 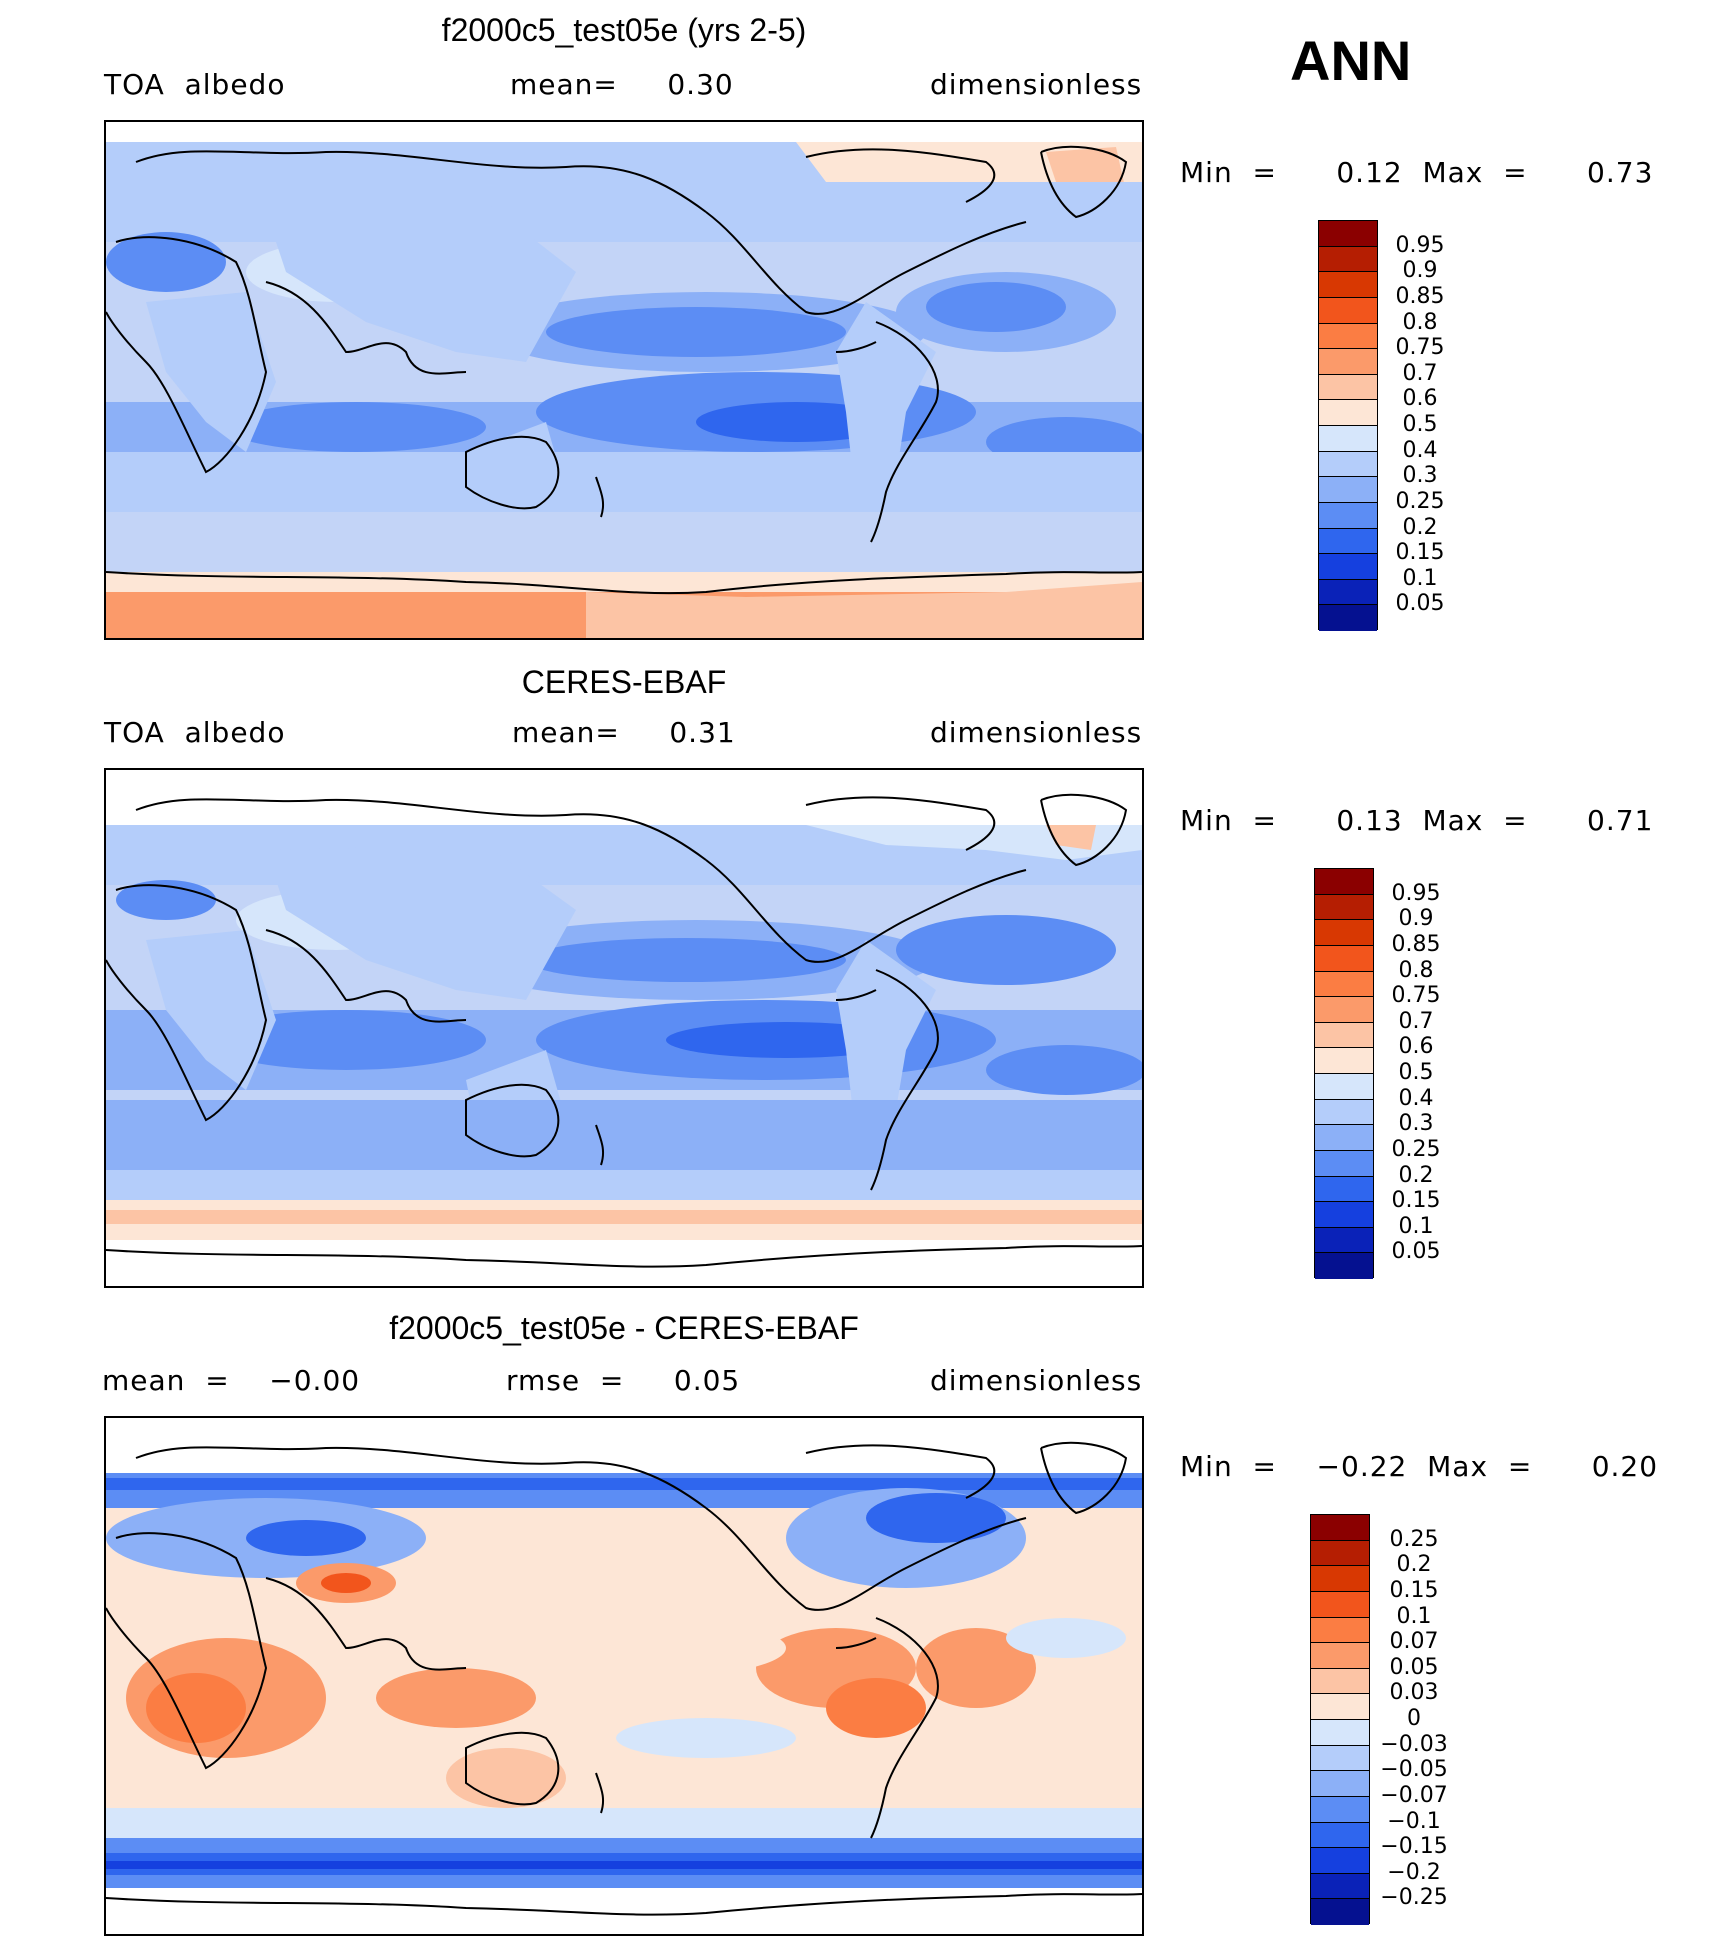 What do you see at coordinates (624, 1328) in the screenshot?
I see `panel-3-title: f2000c5_test05e - CERES-EBAF` at bounding box center [624, 1328].